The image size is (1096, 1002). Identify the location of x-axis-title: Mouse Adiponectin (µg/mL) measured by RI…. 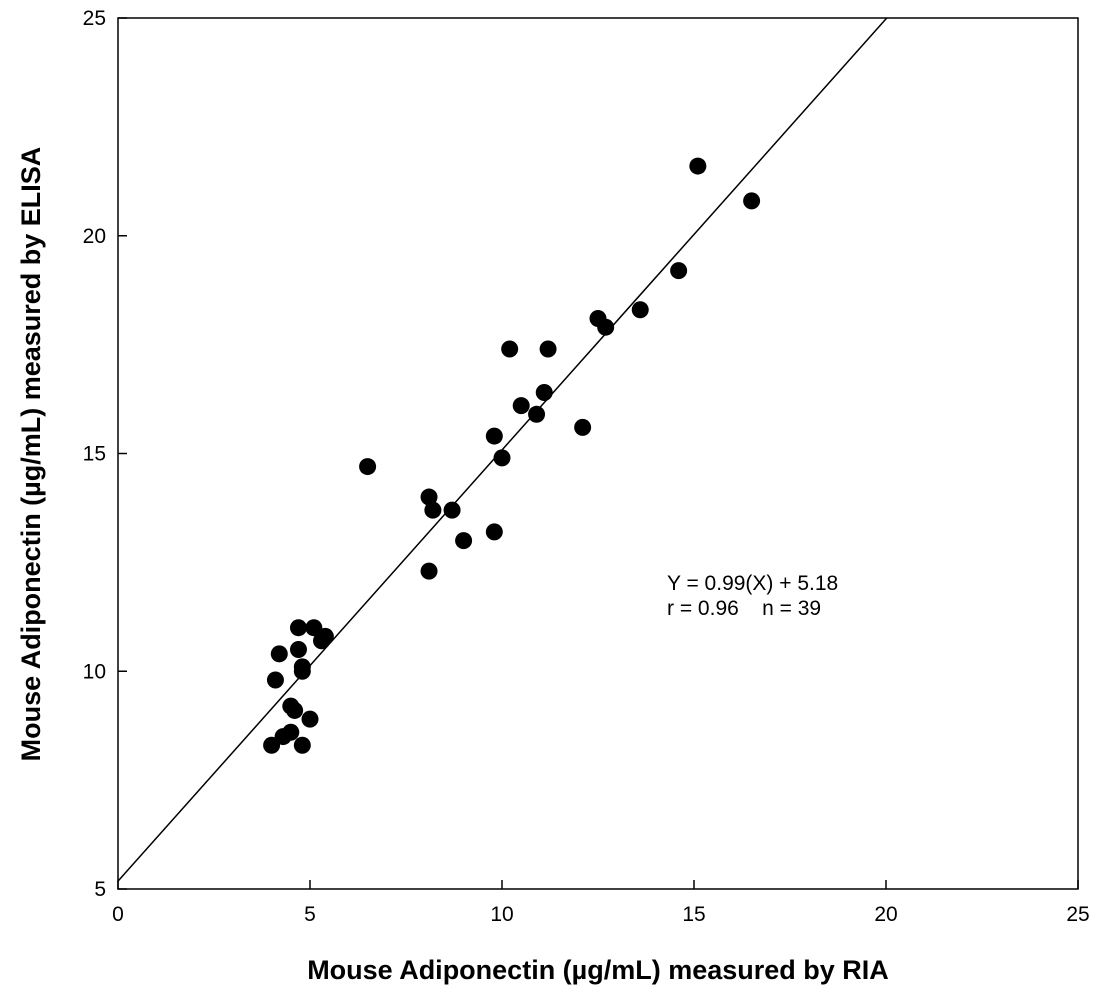
(598, 970).